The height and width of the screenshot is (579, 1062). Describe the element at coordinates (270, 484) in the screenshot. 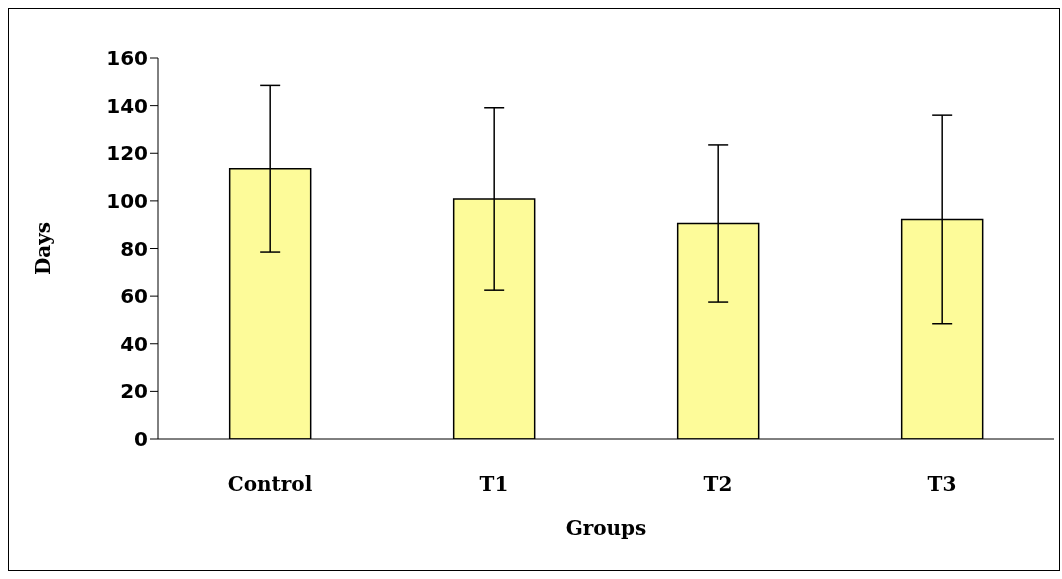

I see `x-tick-label: Control` at that location.